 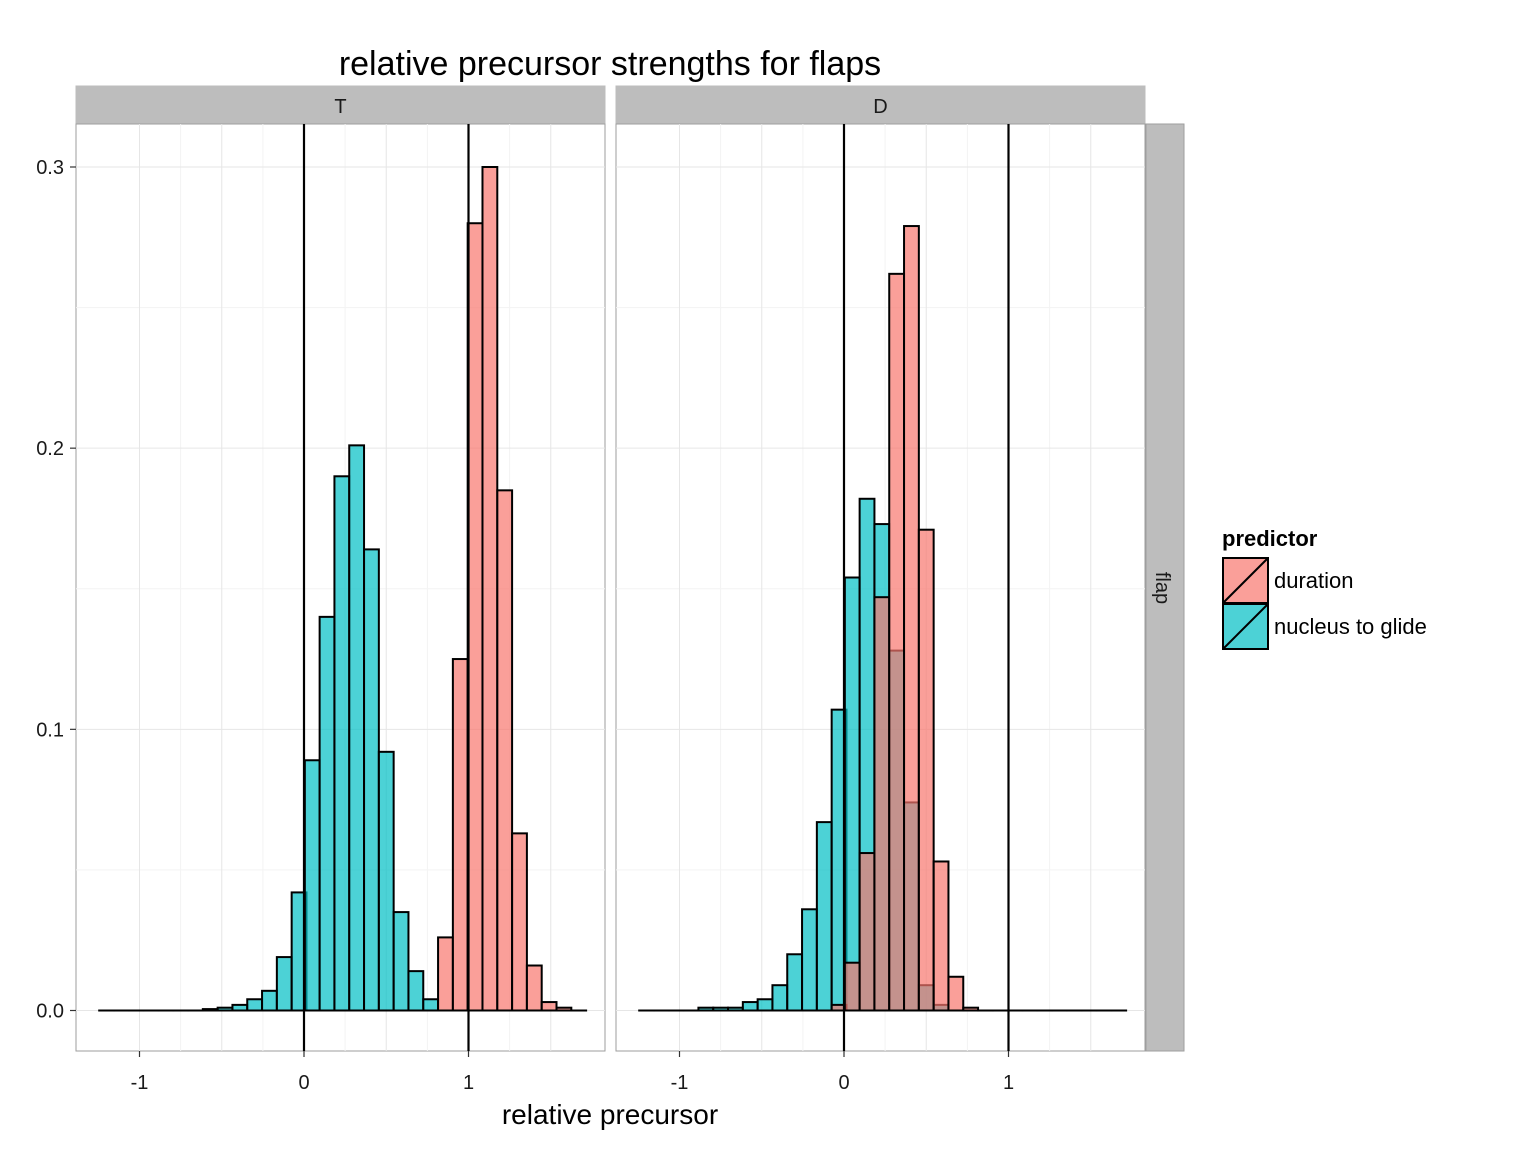 I want to click on legend-title: predictor, so click(x=1270, y=538).